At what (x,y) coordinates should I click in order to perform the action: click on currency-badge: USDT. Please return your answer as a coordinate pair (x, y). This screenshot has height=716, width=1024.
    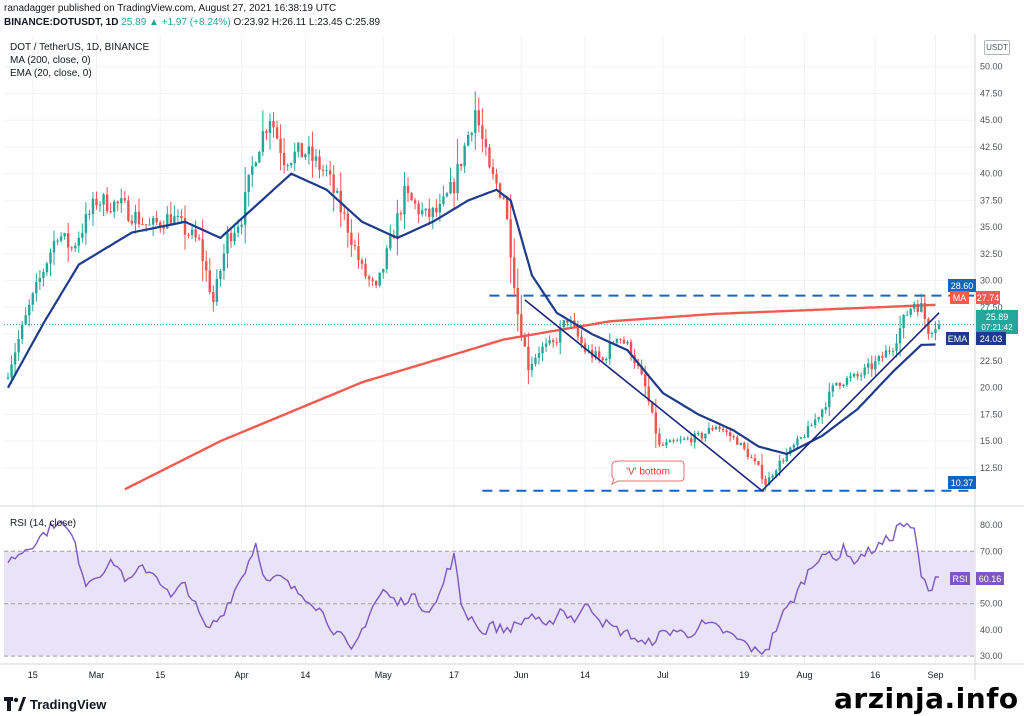
    Looking at the image, I should click on (997, 47).